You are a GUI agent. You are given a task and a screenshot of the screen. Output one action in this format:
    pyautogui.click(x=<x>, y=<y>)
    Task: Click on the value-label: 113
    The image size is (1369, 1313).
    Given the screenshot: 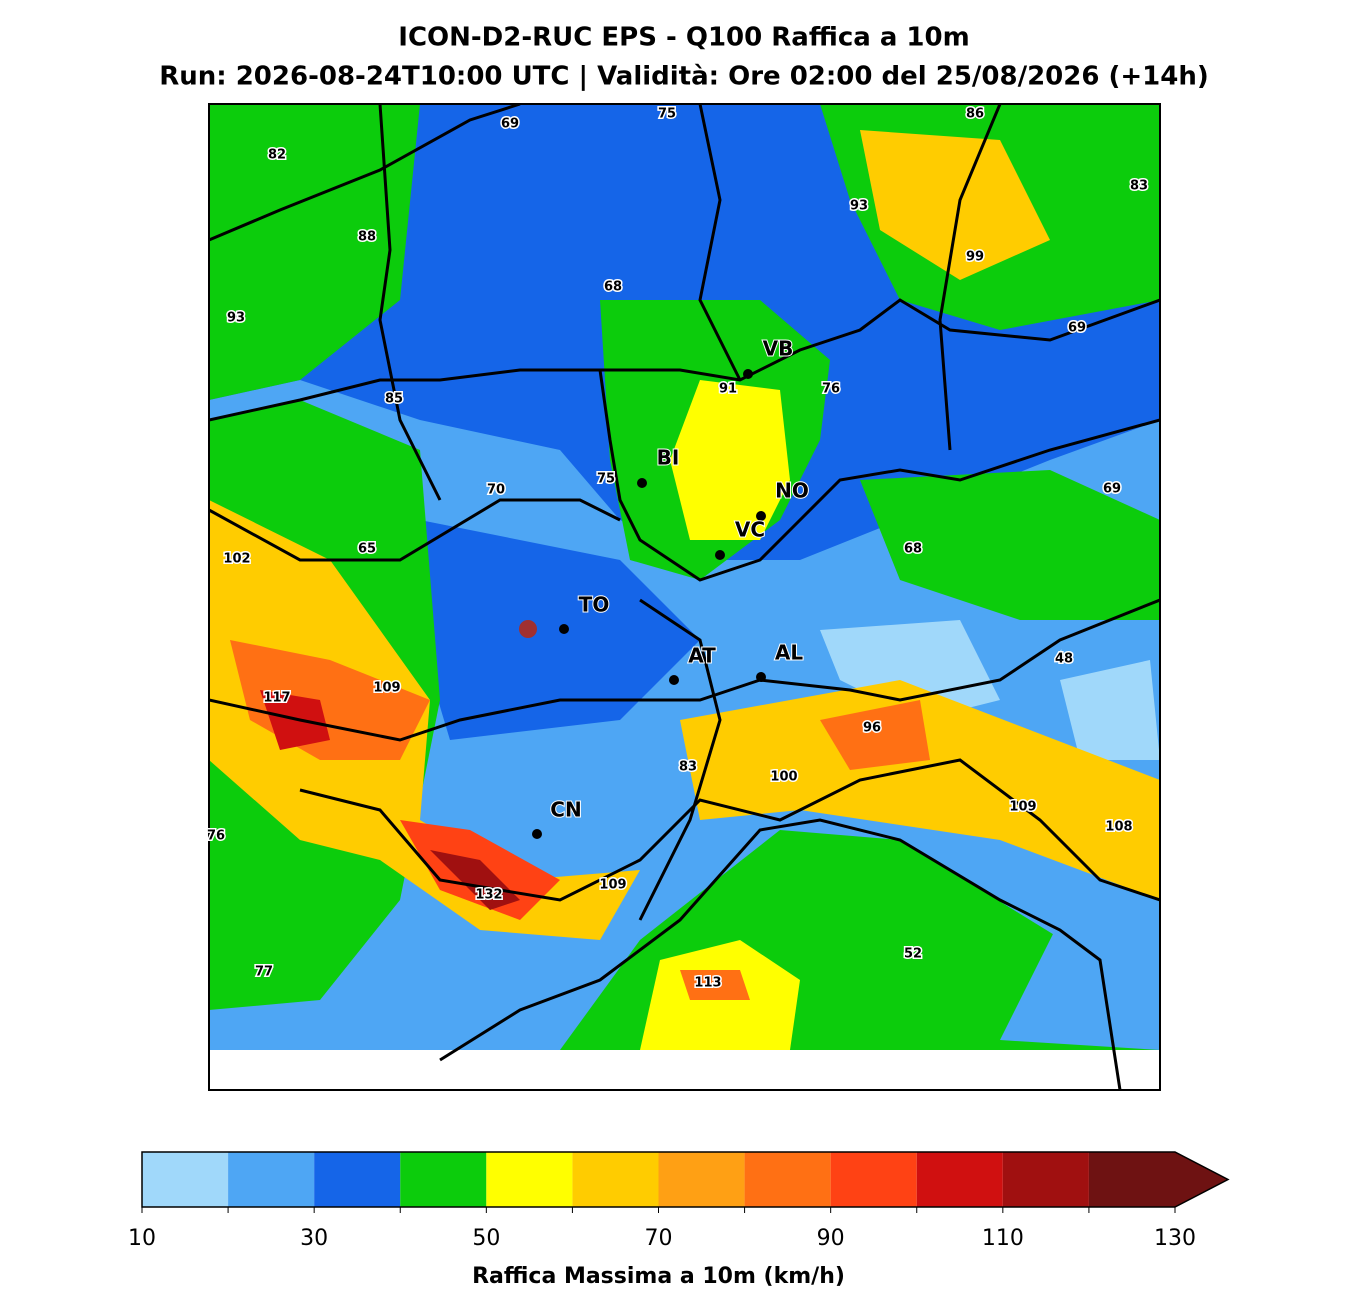 What is the action you would take?
    pyautogui.click(x=707, y=983)
    